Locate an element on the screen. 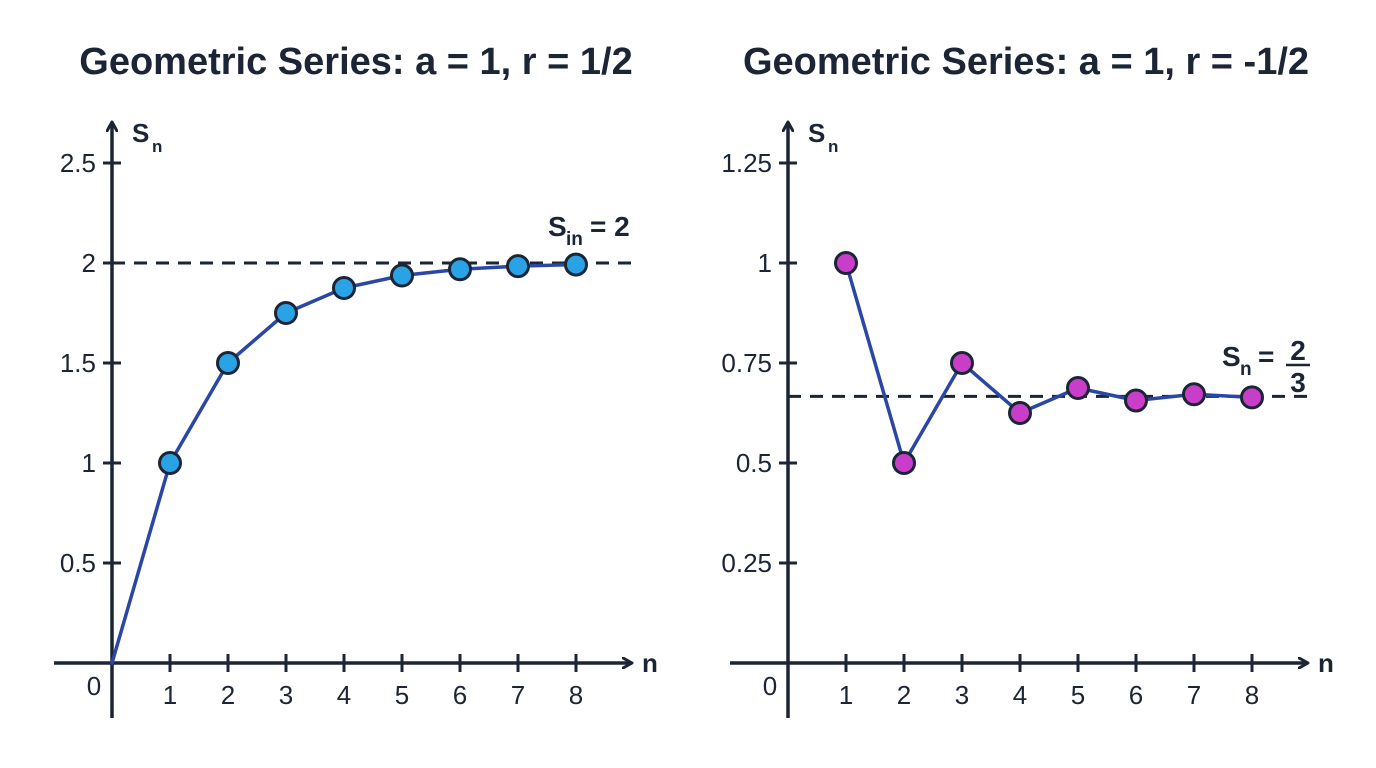 This screenshot has height=768, width=1376. limit-label-subscript: in is located at coordinates (574, 239).